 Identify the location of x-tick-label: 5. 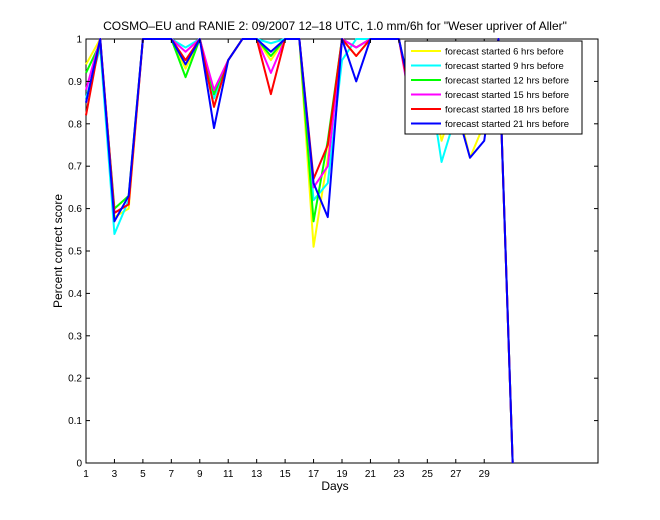
(143, 474).